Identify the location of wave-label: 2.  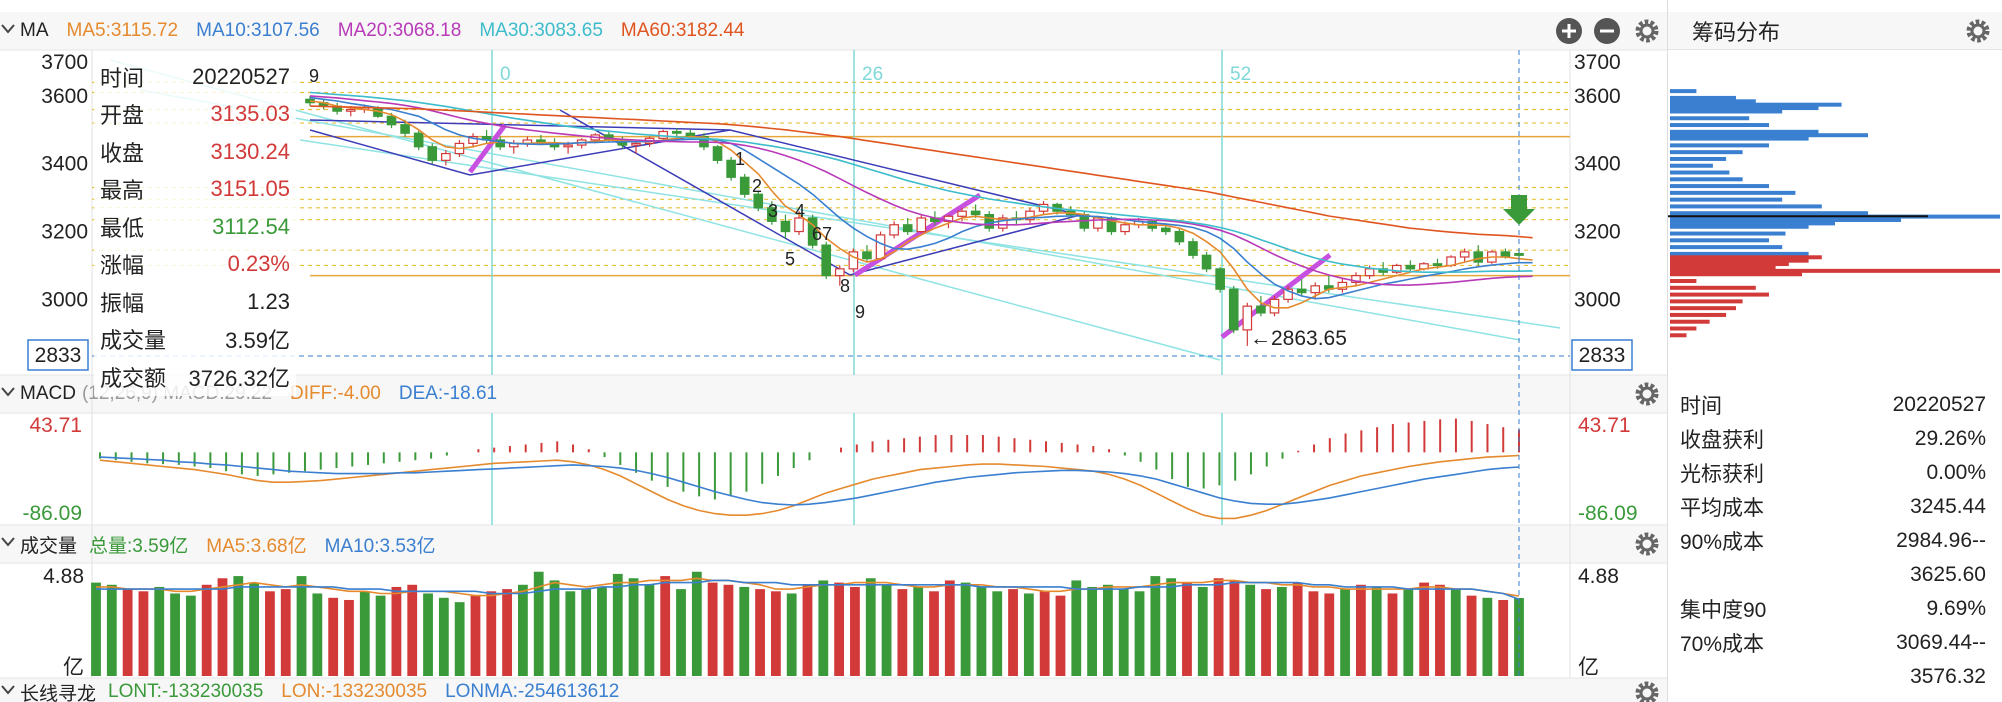
(757, 186).